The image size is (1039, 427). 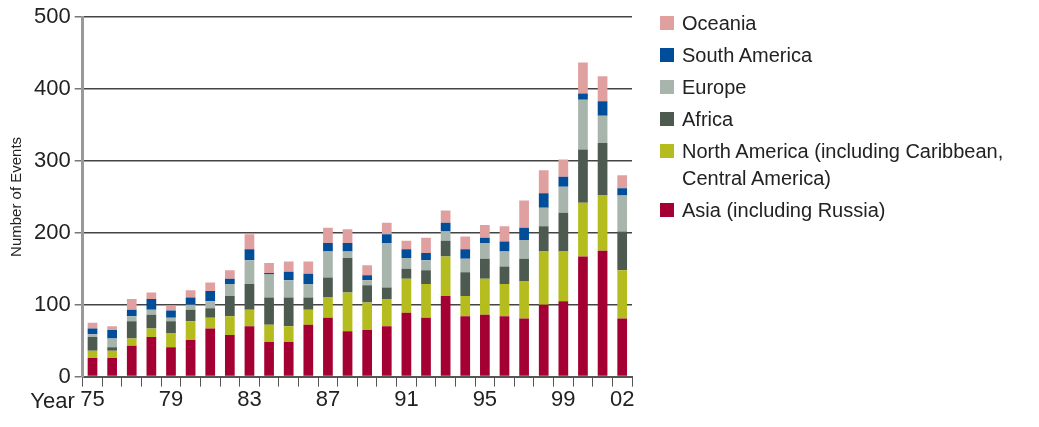 I want to click on y-tick-label: 0, so click(x=64, y=375).